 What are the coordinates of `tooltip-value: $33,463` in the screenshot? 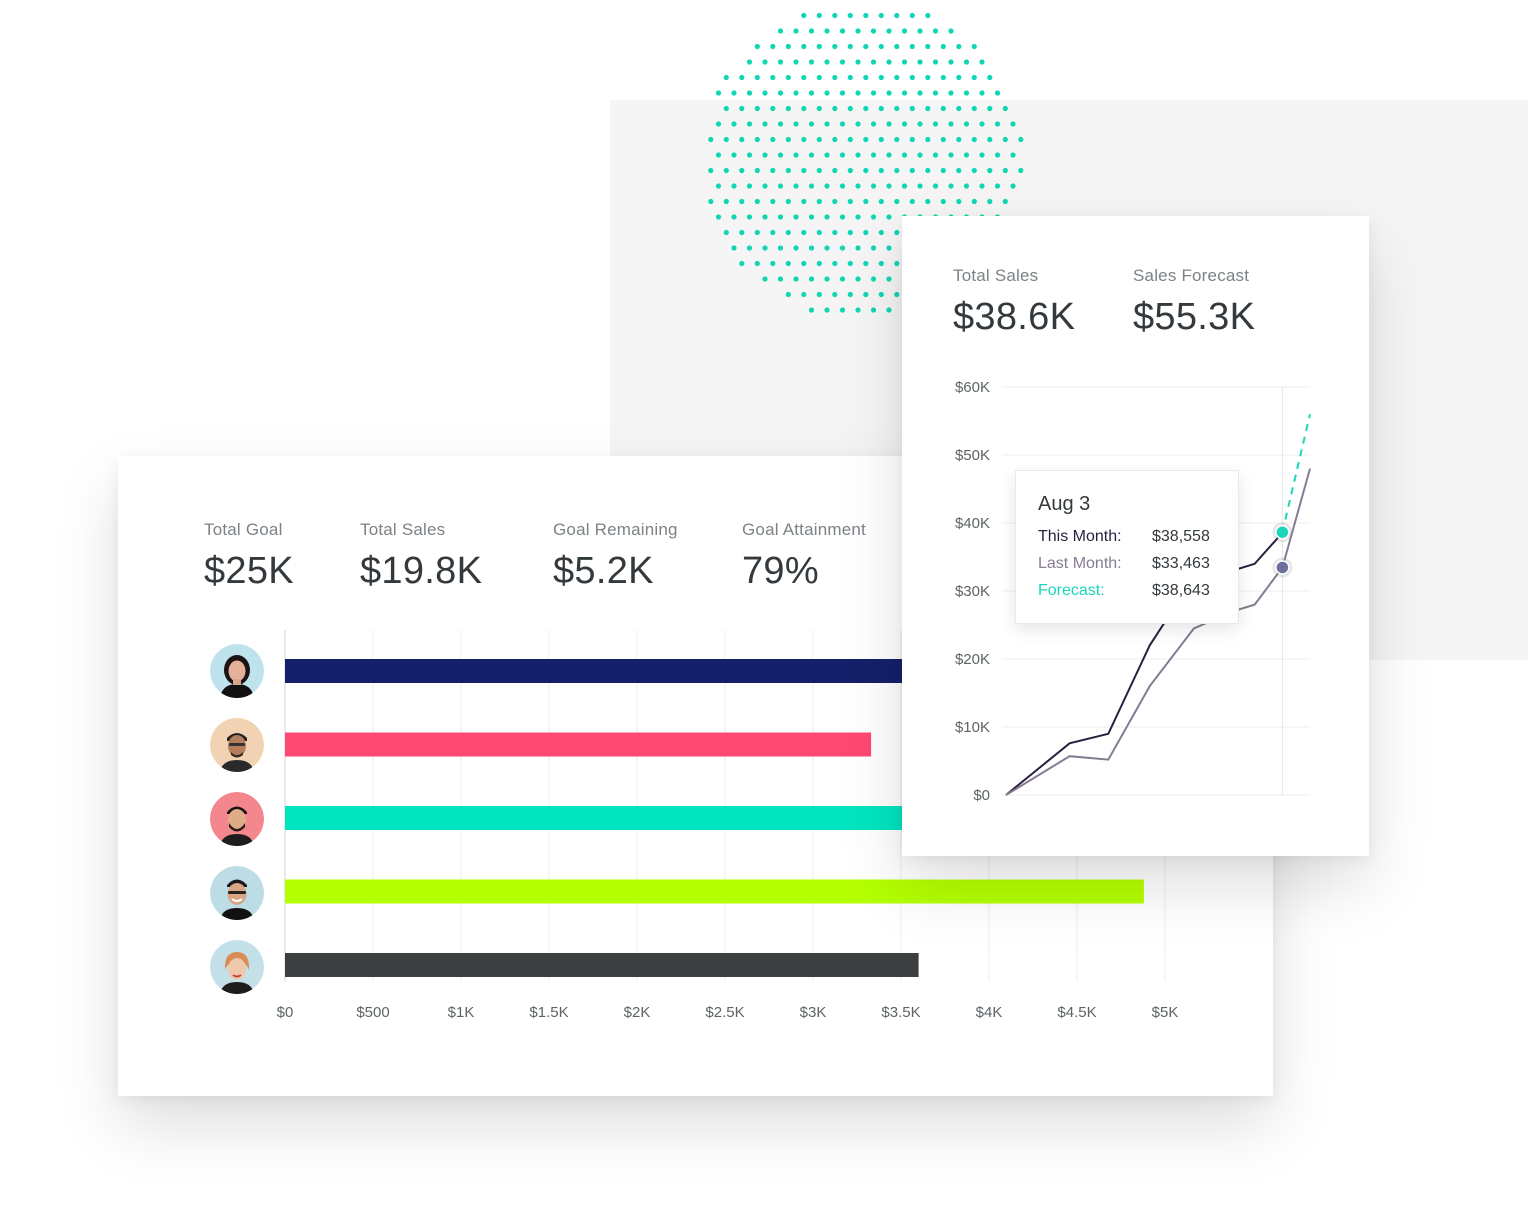 It's located at (1181, 563).